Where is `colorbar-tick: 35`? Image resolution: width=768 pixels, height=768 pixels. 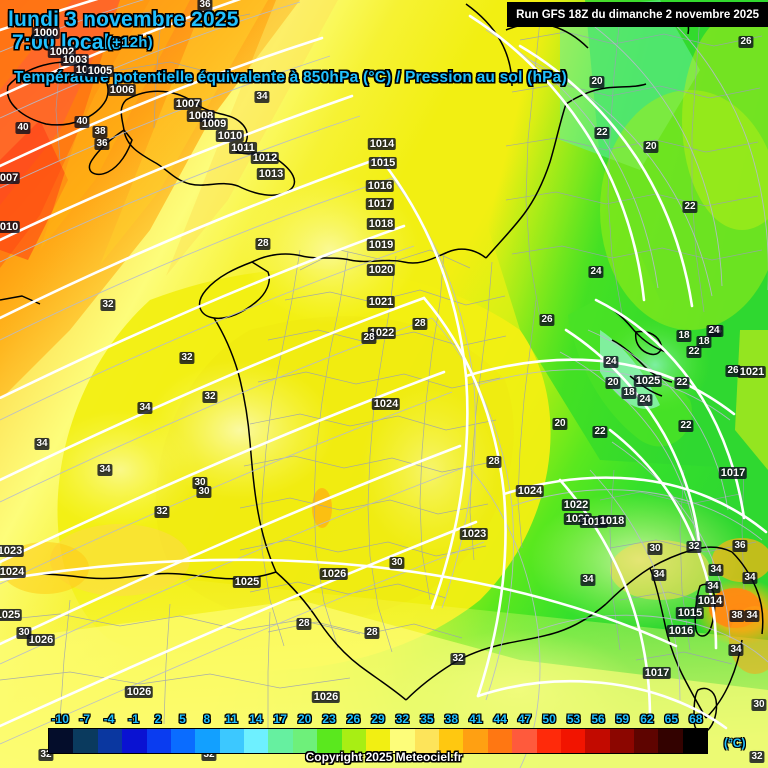
colorbar-tick: 35 is located at coordinates (427, 719).